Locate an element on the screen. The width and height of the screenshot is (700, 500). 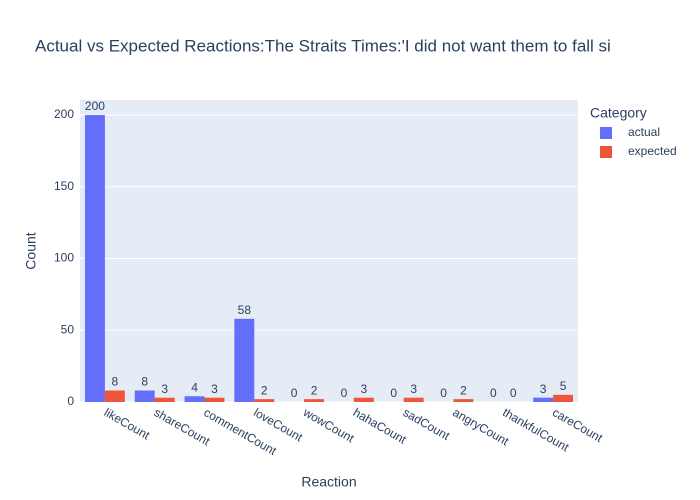
x-tick-label: sadCount is located at coordinates (427, 424).